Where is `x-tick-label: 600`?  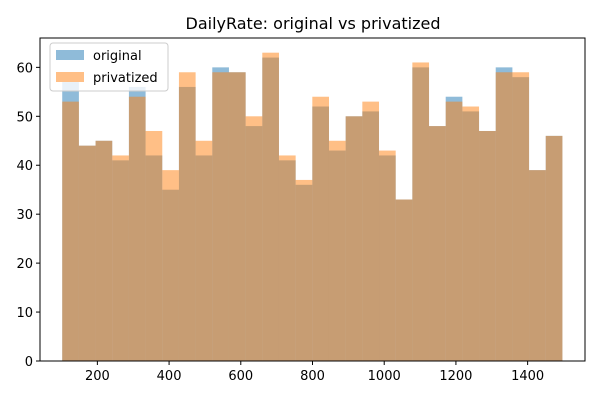 x-tick-label: 600 is located at coordinates (240, 376).